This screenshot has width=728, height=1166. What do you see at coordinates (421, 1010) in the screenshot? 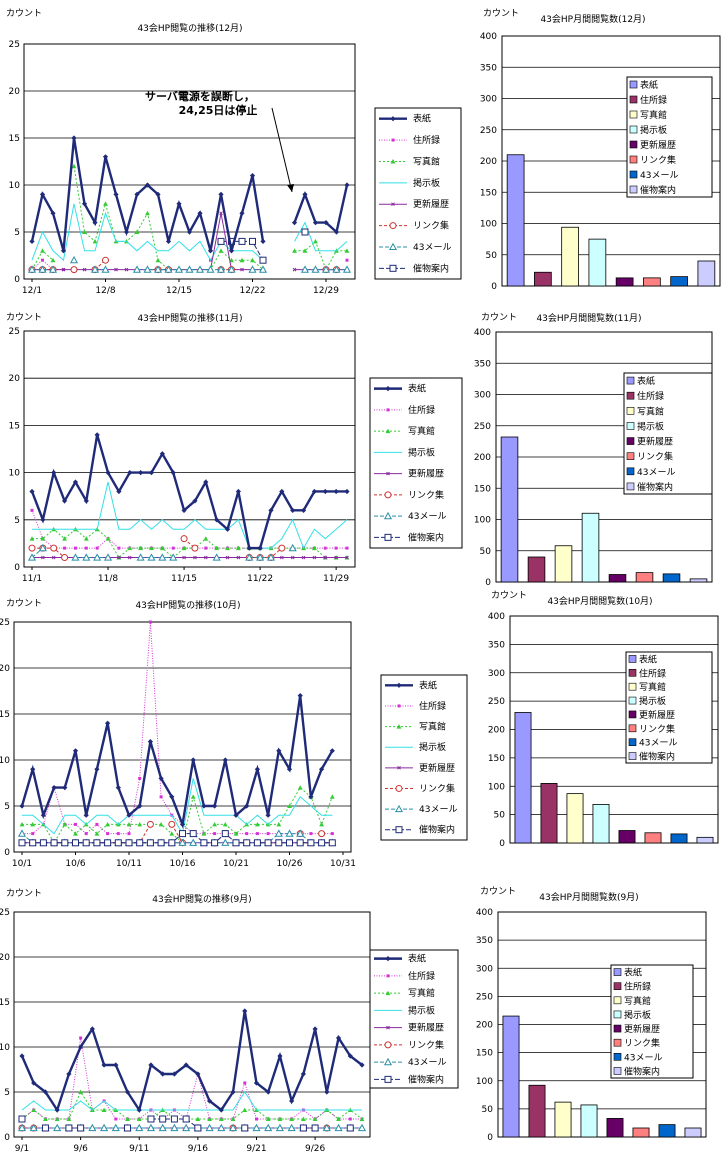
I see `legend-label: 掲示板` at bounding box center [421, 1010].